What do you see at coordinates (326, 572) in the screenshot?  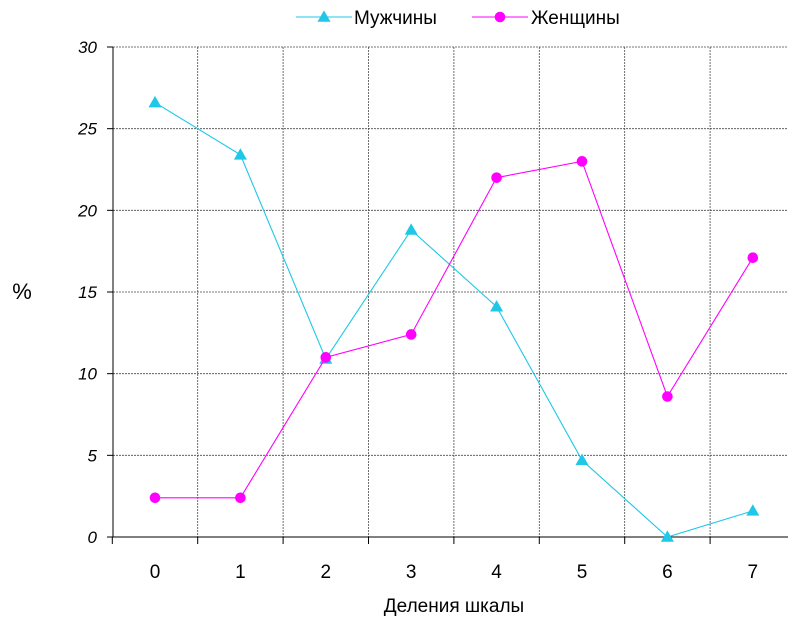 I see `x-tick-label: 2` at bounding box center [326, 572].